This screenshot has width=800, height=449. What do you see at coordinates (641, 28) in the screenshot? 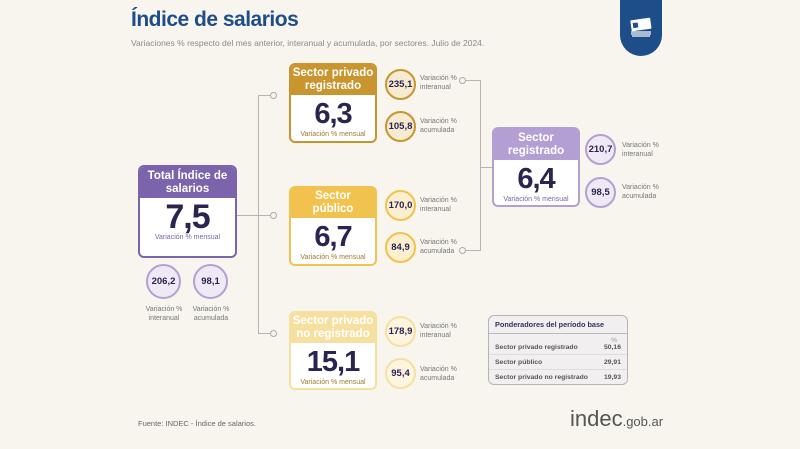
I see `money-icon` at bounding box center [641, 28].